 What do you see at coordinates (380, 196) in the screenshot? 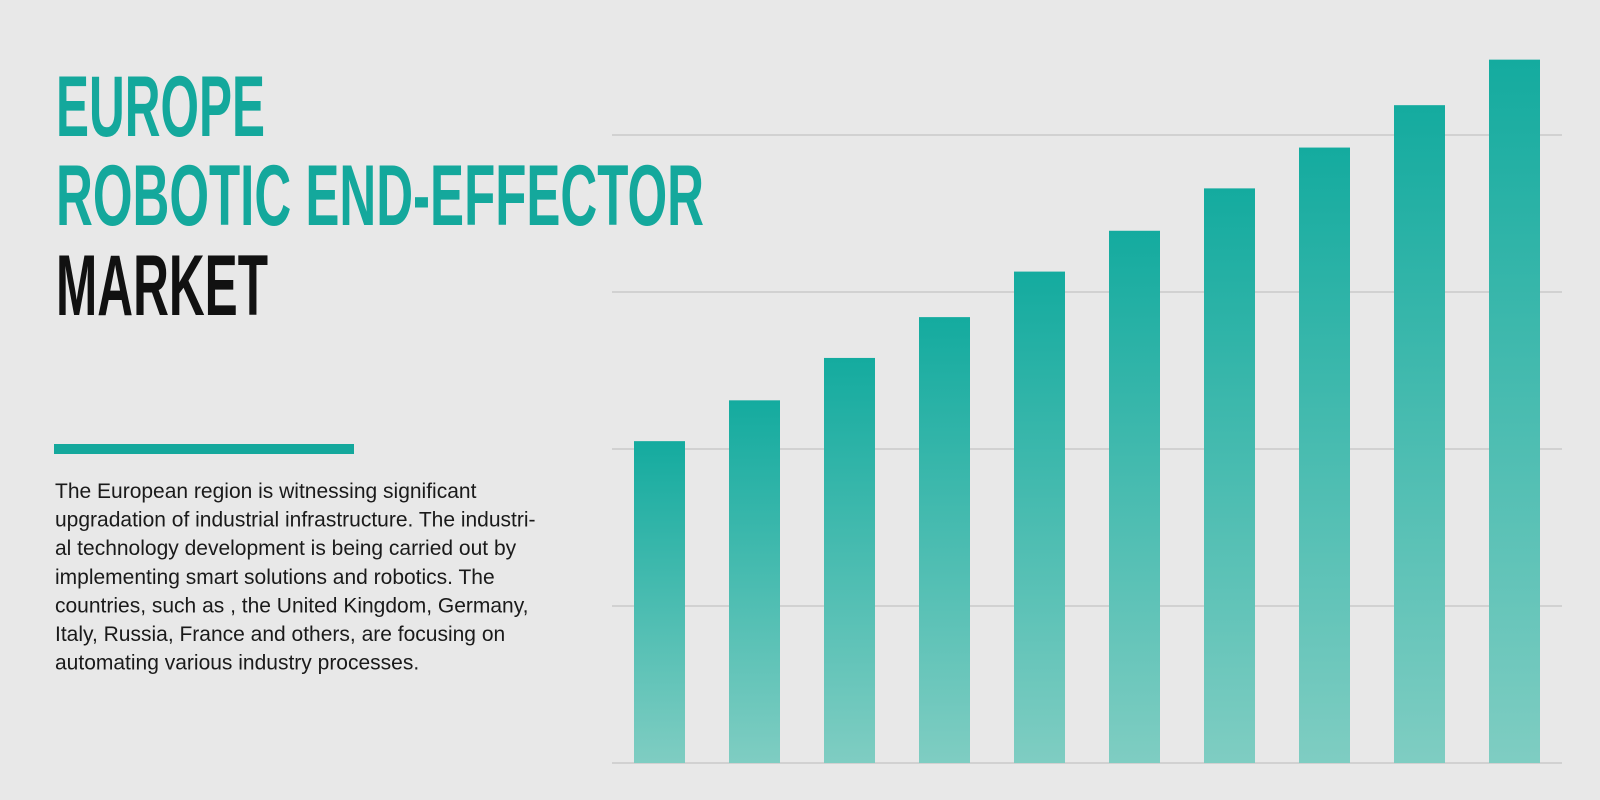
I see `title-line: ROBOTIC END-EFFECTOR` at bounding box center [380, 196].